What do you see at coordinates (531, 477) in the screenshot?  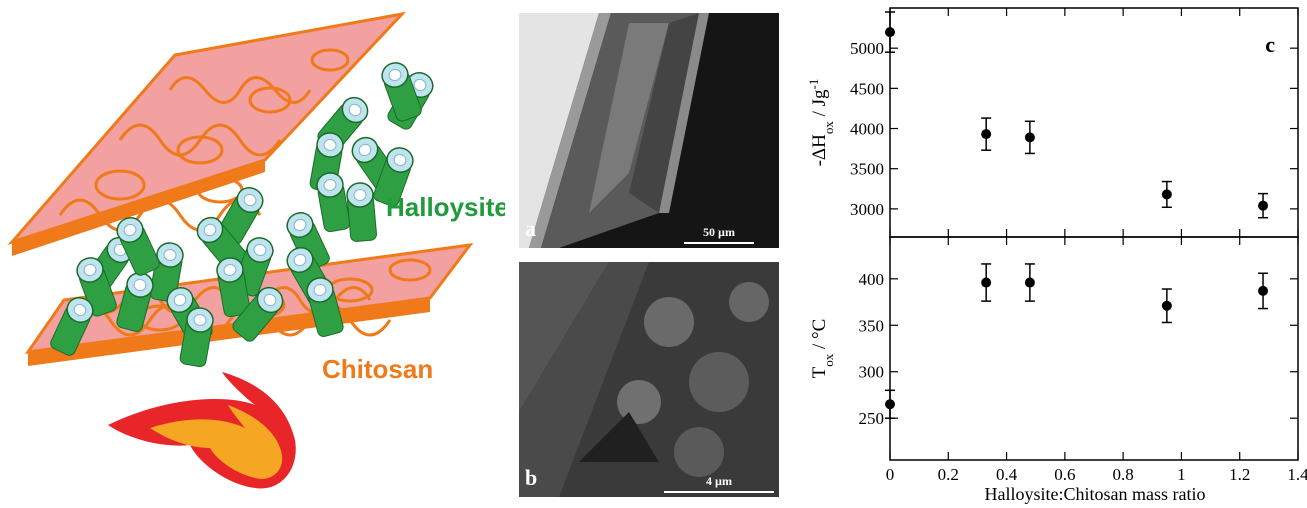 I see `sem-b-letter: b` at bounding box center [531, 477].